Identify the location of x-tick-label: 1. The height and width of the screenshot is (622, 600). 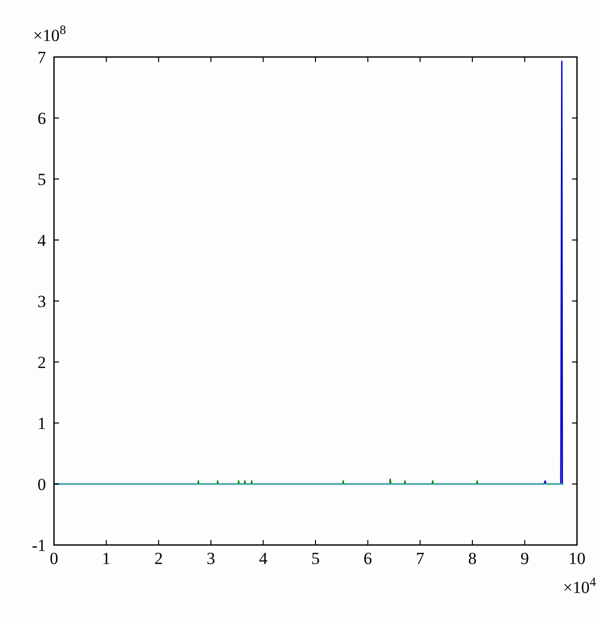
(106, 558).